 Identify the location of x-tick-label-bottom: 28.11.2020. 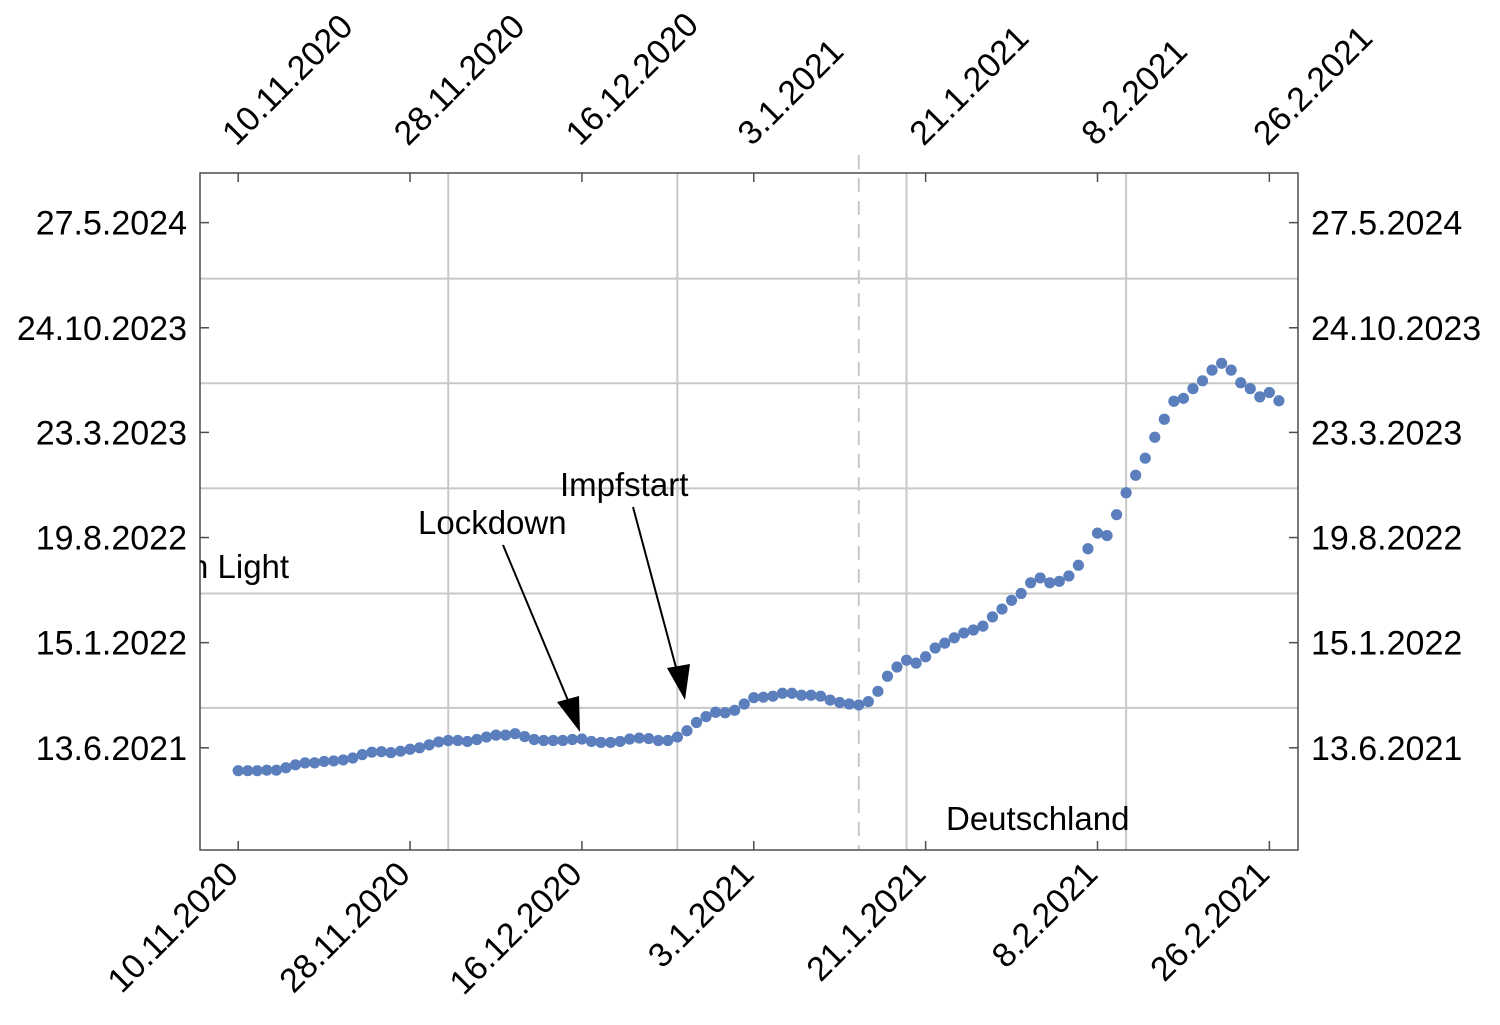
(344, 927).